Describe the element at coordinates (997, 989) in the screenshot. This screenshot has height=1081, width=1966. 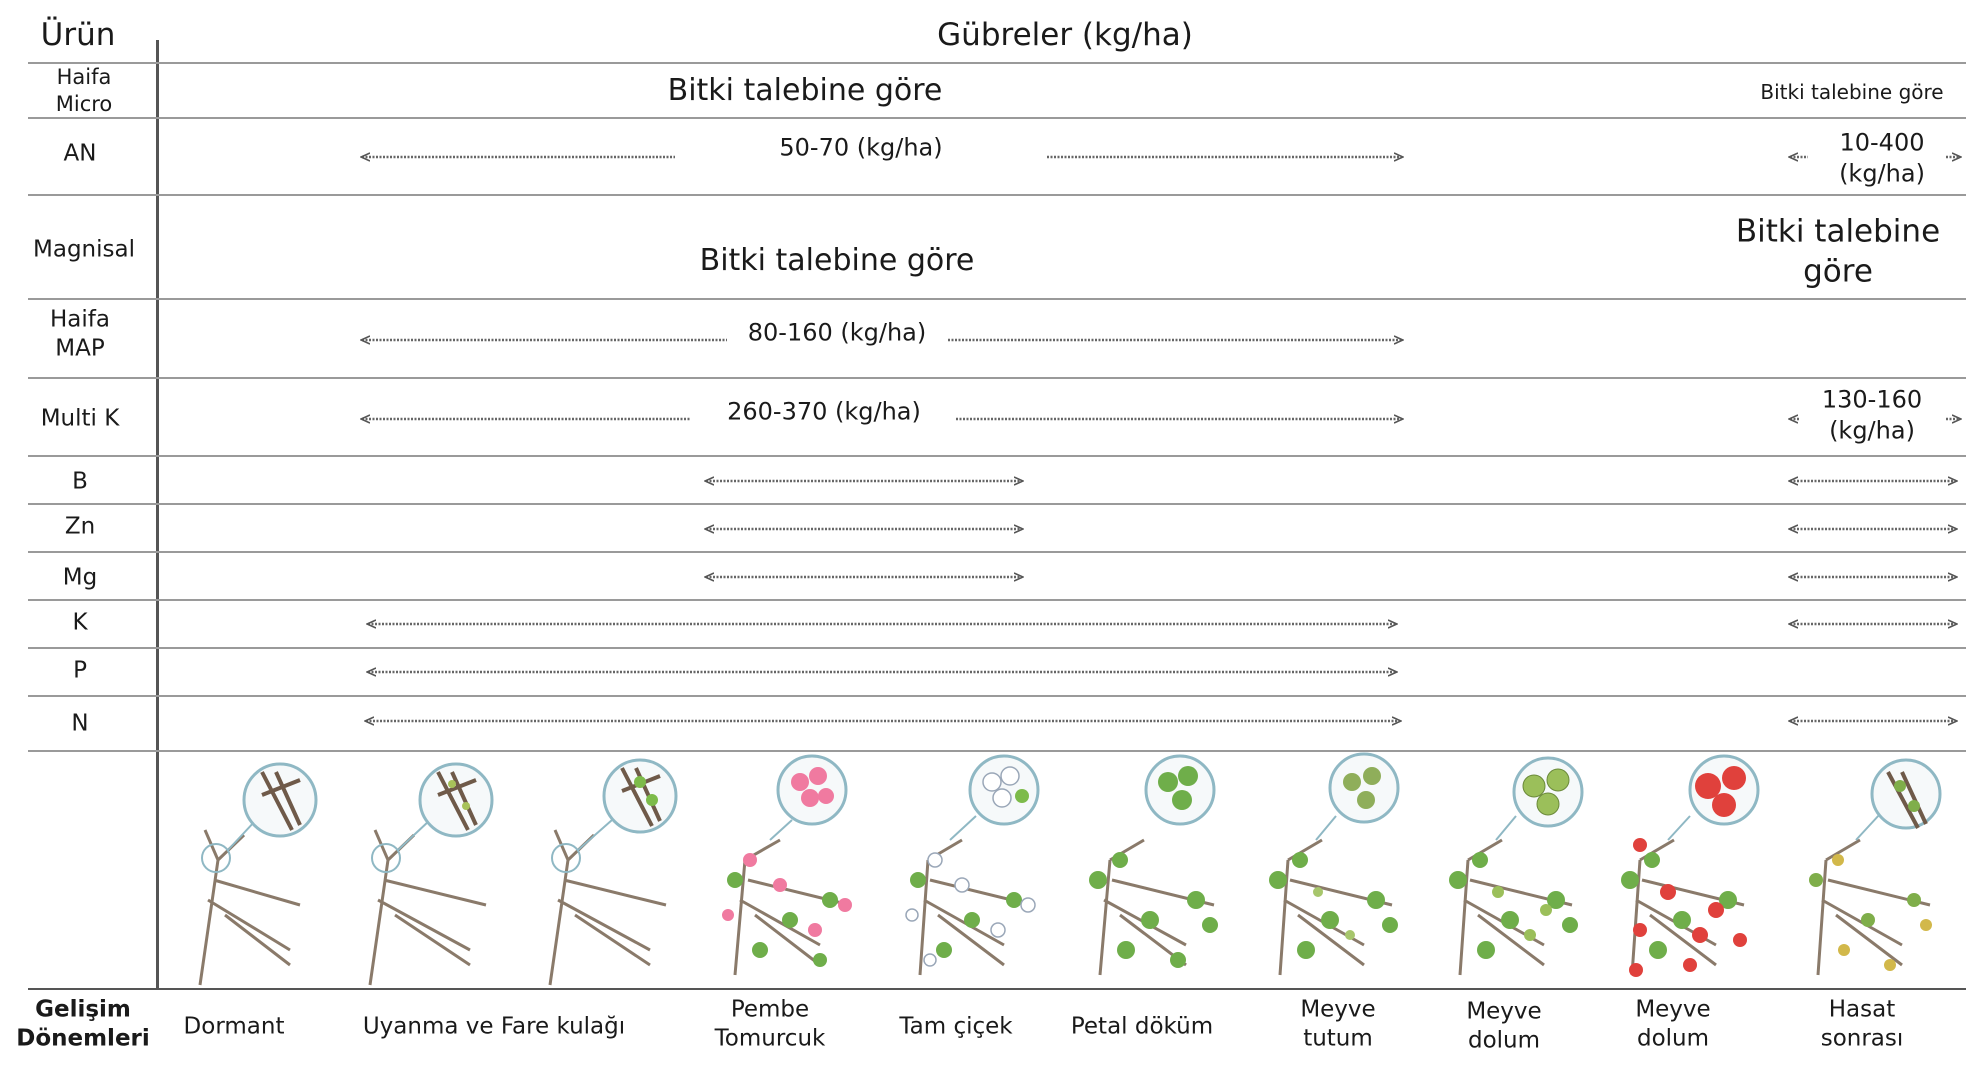
I see `stage-divider` at that location.